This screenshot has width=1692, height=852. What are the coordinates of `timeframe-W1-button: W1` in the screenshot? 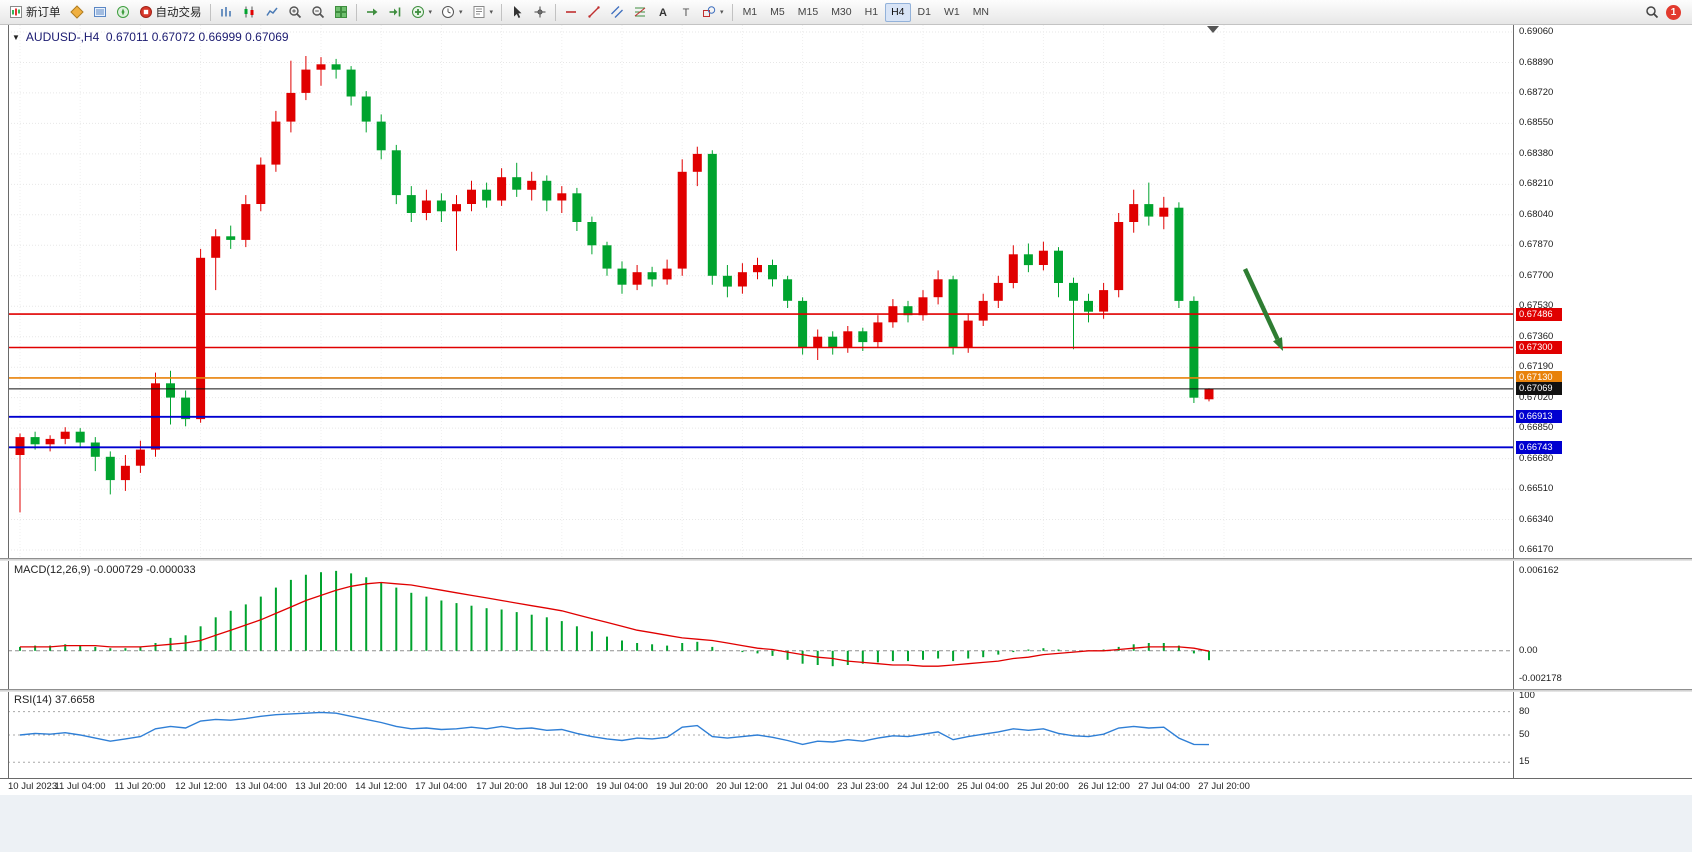 It's located at (952, 12).